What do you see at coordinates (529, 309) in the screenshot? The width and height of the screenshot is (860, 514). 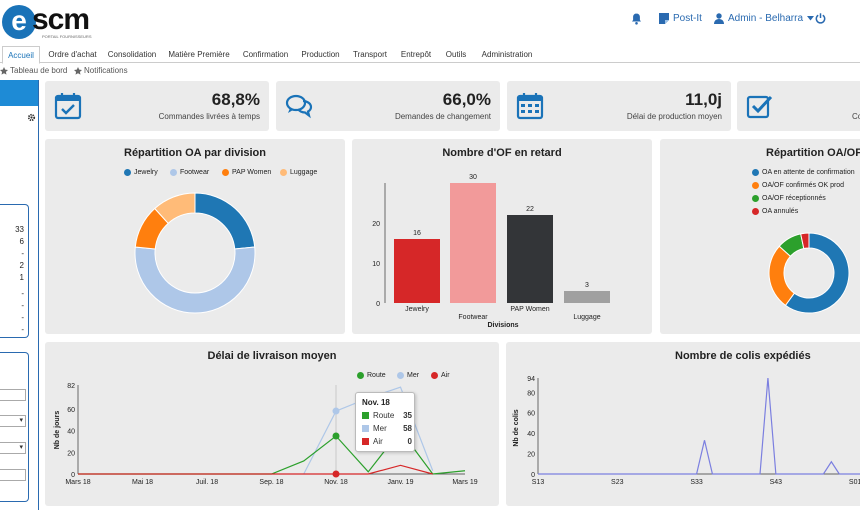 I see `x-tick-label: PAP Women` at bounding box center [529, 309].